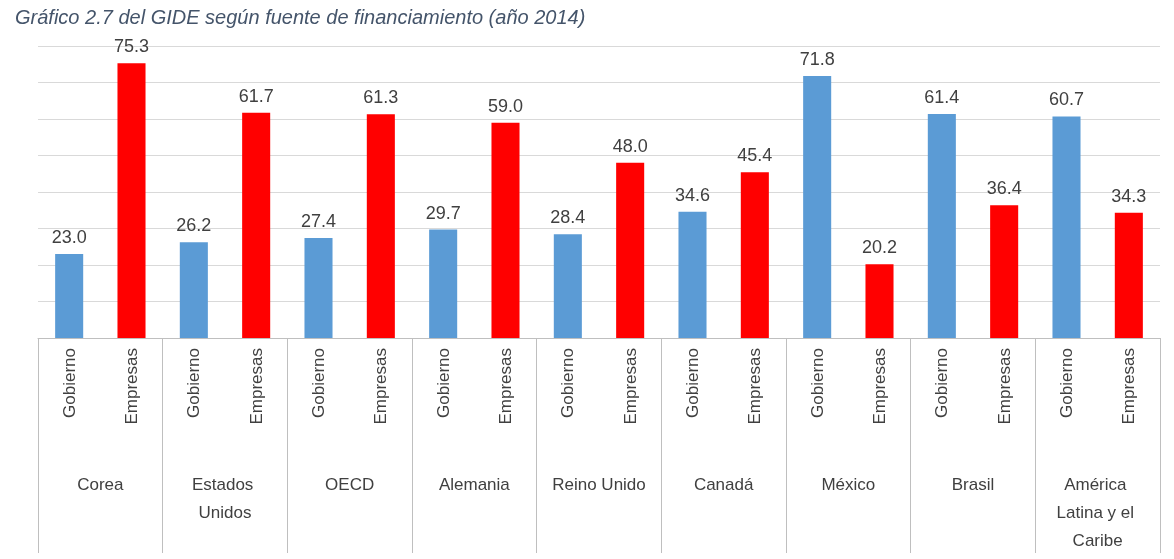 The width and height of the screenshot is (1174, 559). Describe the element at coordinates (101, 484) in the screenshot. I see `x-tick-label: Corea` at that location.